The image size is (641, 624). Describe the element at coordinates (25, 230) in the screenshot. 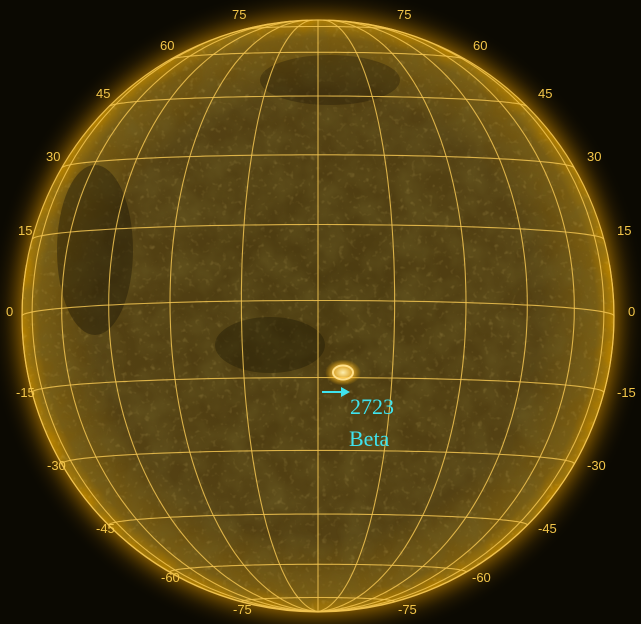

I see `label-left-15: 15` at that location.